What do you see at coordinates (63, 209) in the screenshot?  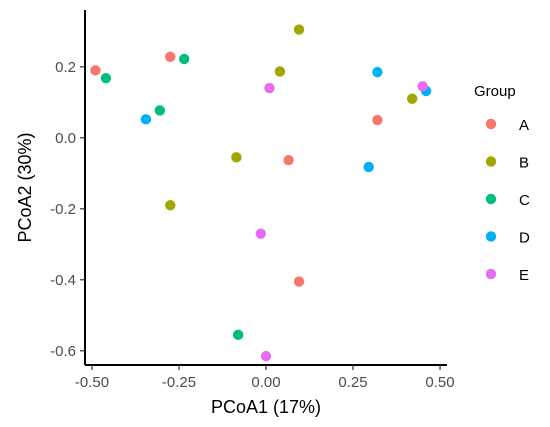 I see `y-tick-label: -0.2` at bounding box center [63, 209].